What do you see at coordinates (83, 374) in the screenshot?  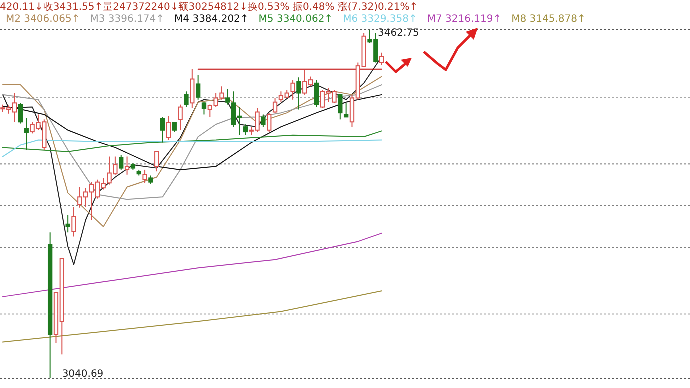 I see `annotation: 3040.69` at bounding box center [83, 374].